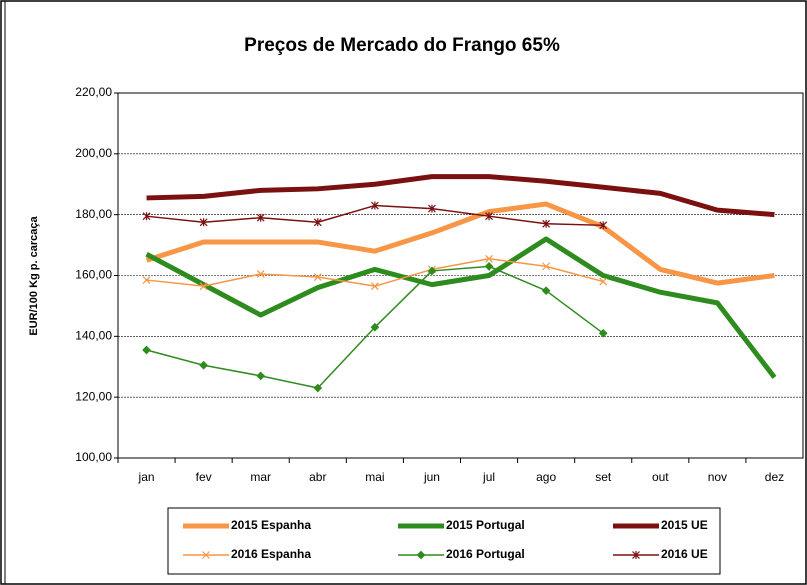 This screenshot has height=585, width=807. What do you see at coordinates (317, 477) in the screenshot?
I see `x-tick-label: abr` at bounding box center [317, 477].